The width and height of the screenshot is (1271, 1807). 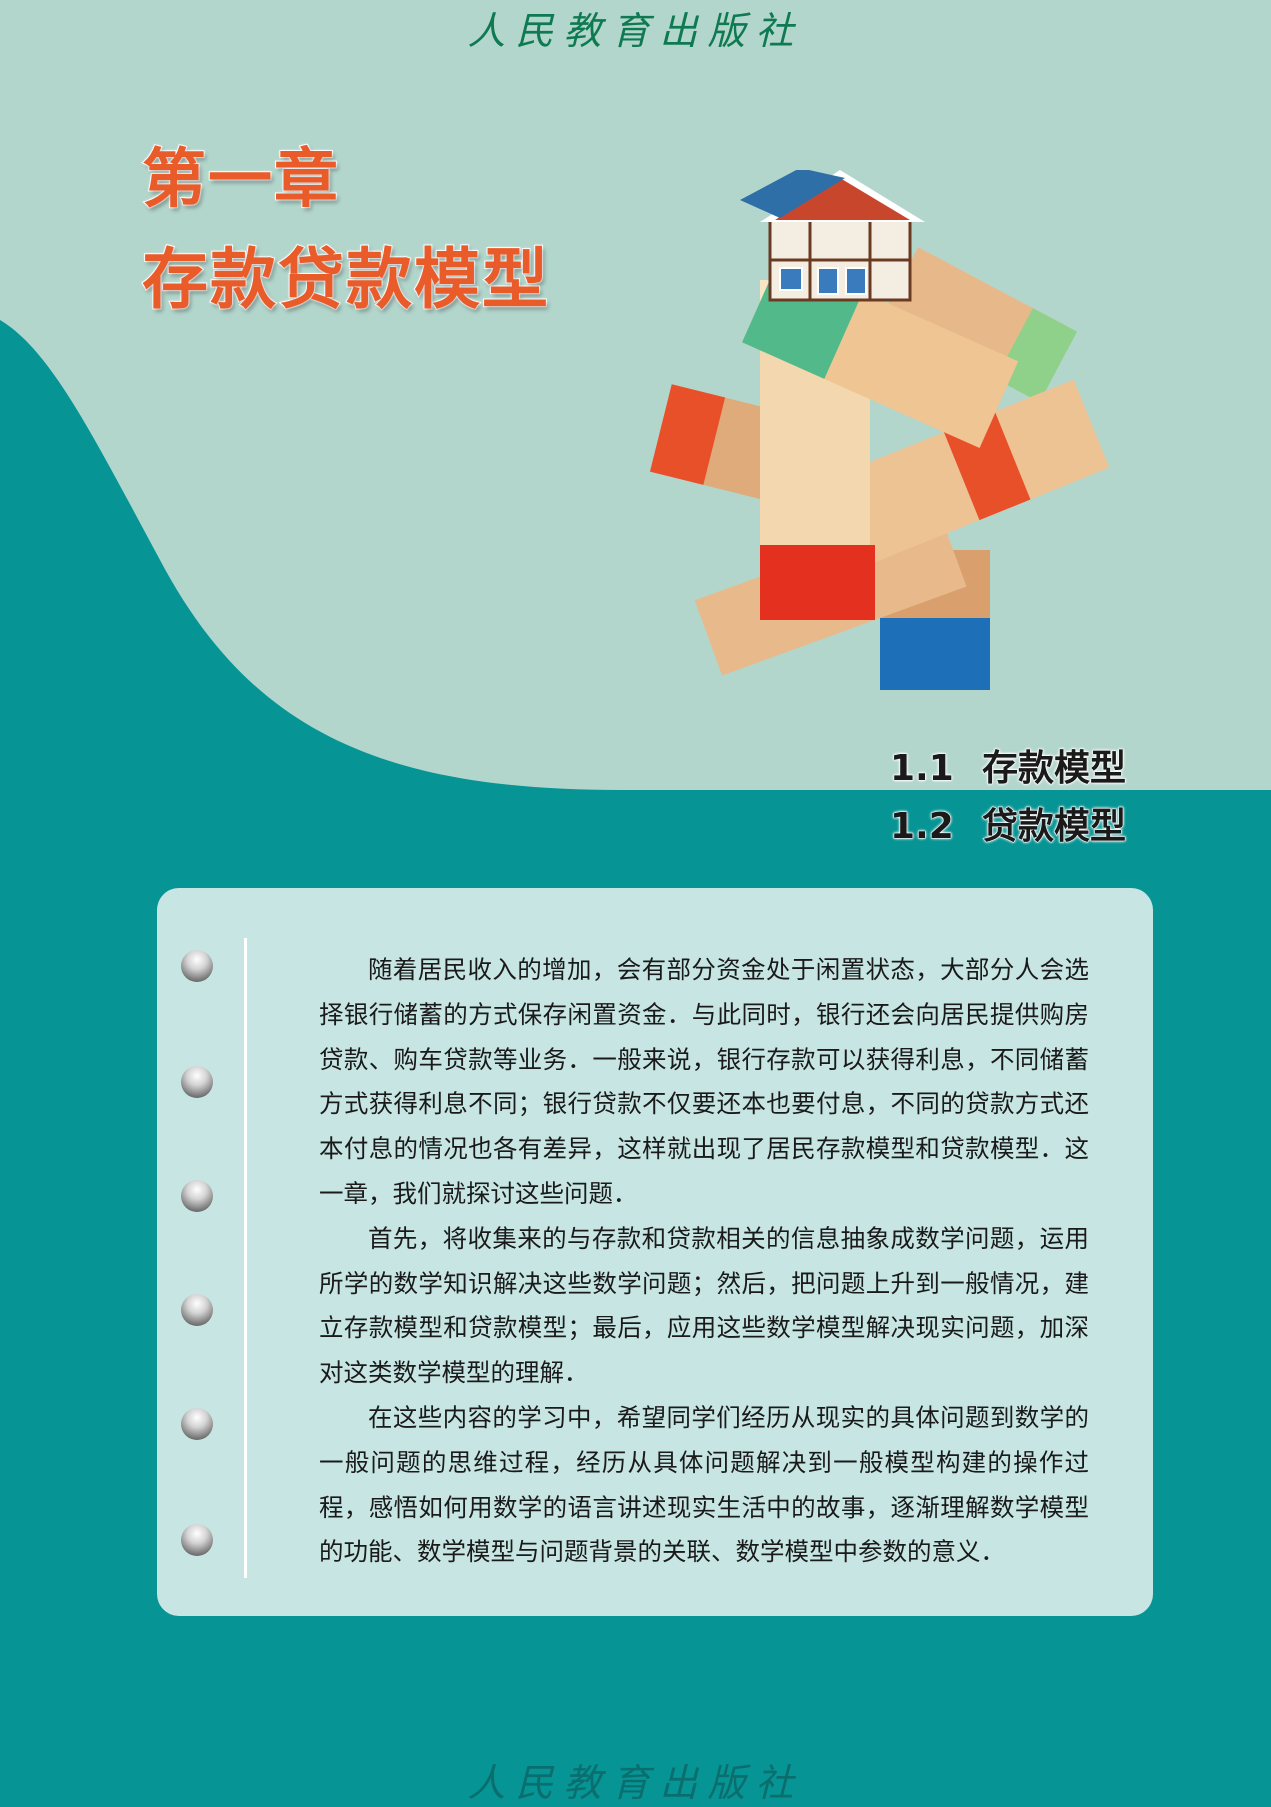 What do you see at coordinates (879, 430) in the screenshot?
I see `building-blocks-house-illustration` at bounding box center [879, 430].